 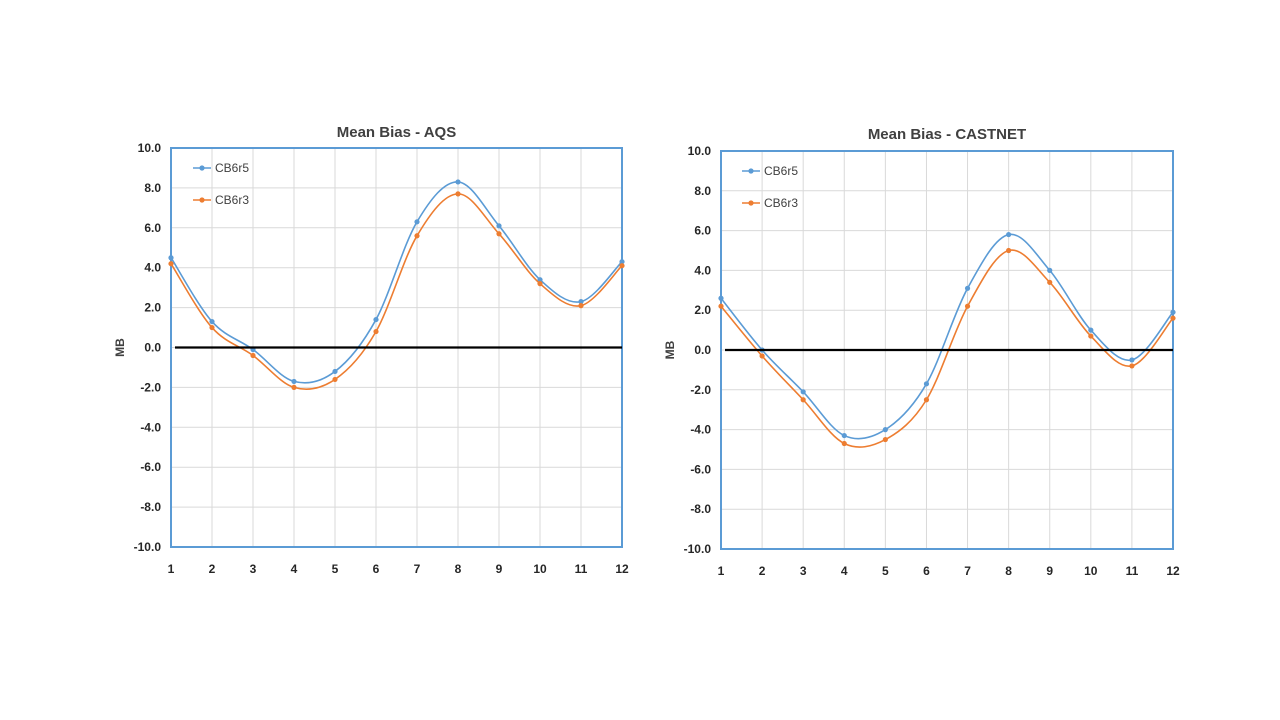 I want to click on series-line-cb6r5, so click(x=947, y=336).